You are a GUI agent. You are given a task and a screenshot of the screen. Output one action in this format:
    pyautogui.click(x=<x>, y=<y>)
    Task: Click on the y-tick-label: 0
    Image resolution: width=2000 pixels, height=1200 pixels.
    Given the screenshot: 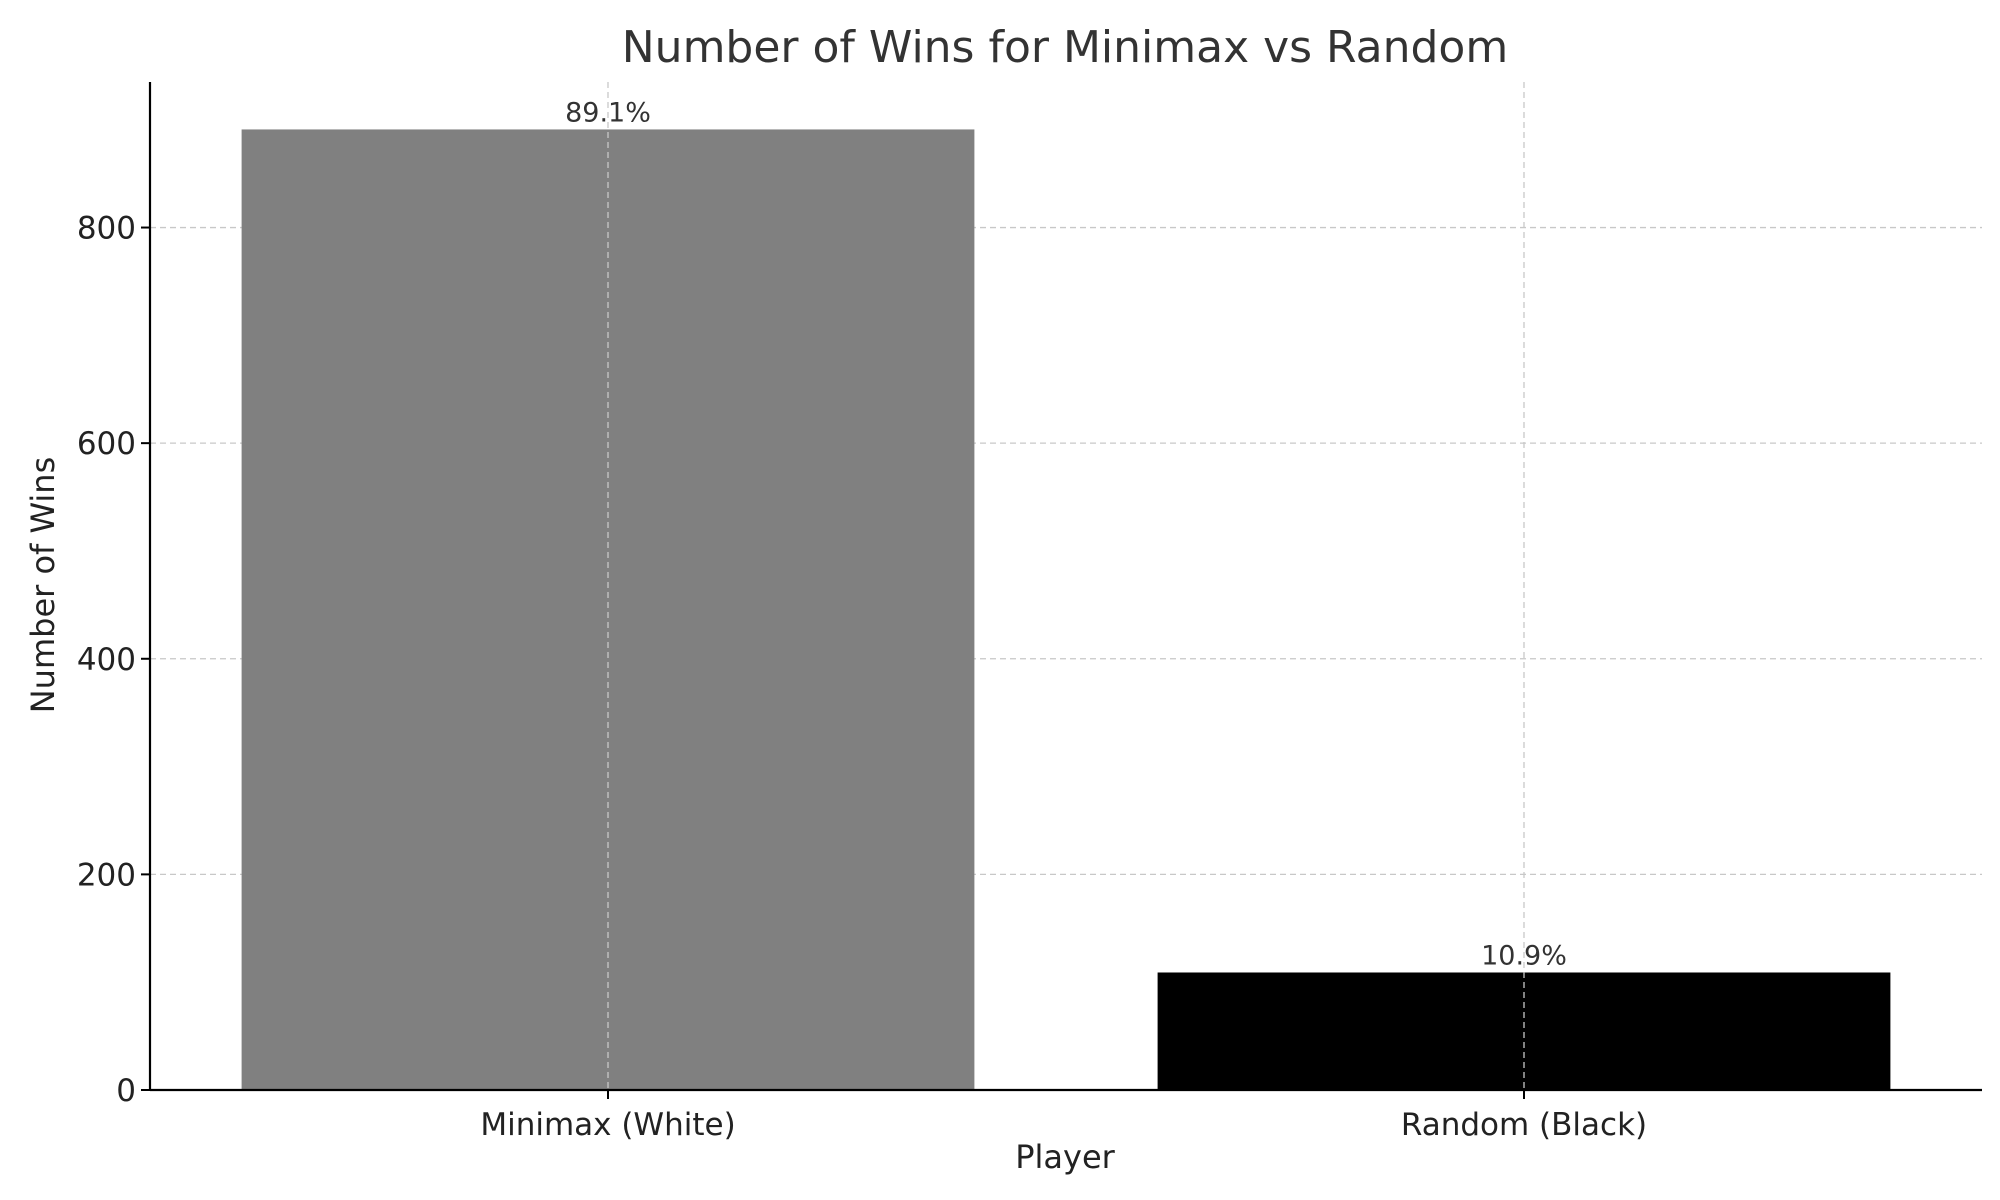 What is the action you would take?
    pyautogui.click(x=126, y=1091)
    